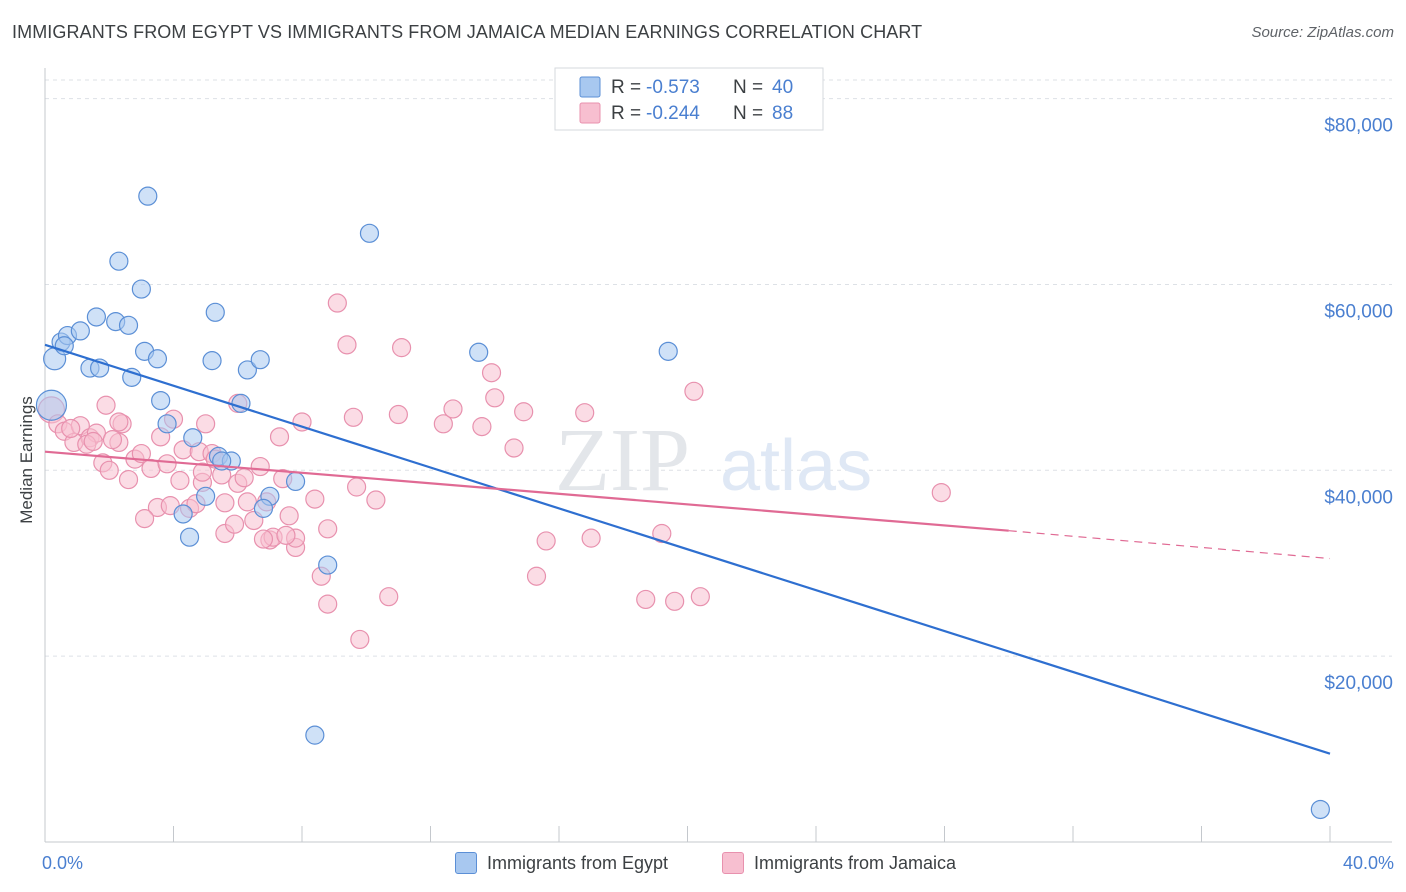 The height and width of the screenshot is (892, 1406). Describe the element at coordinates (673, 87) in the screenshot. I see `legend-egypt-r-value: -0.573` at that location.